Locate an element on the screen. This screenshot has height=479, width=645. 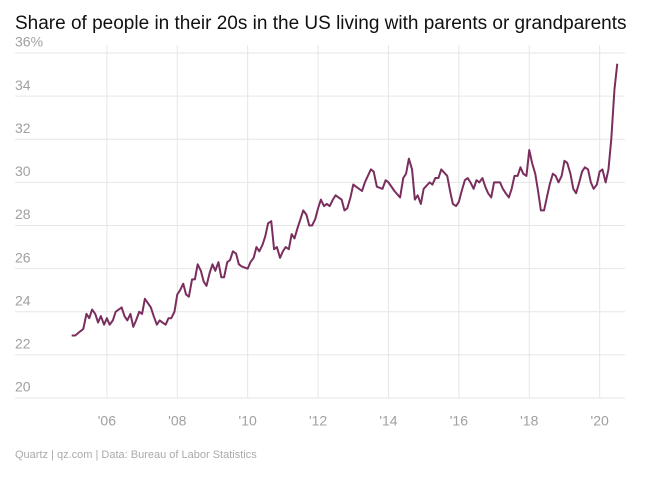
x-tick-label: '16 is located at coordinates (459, 421).